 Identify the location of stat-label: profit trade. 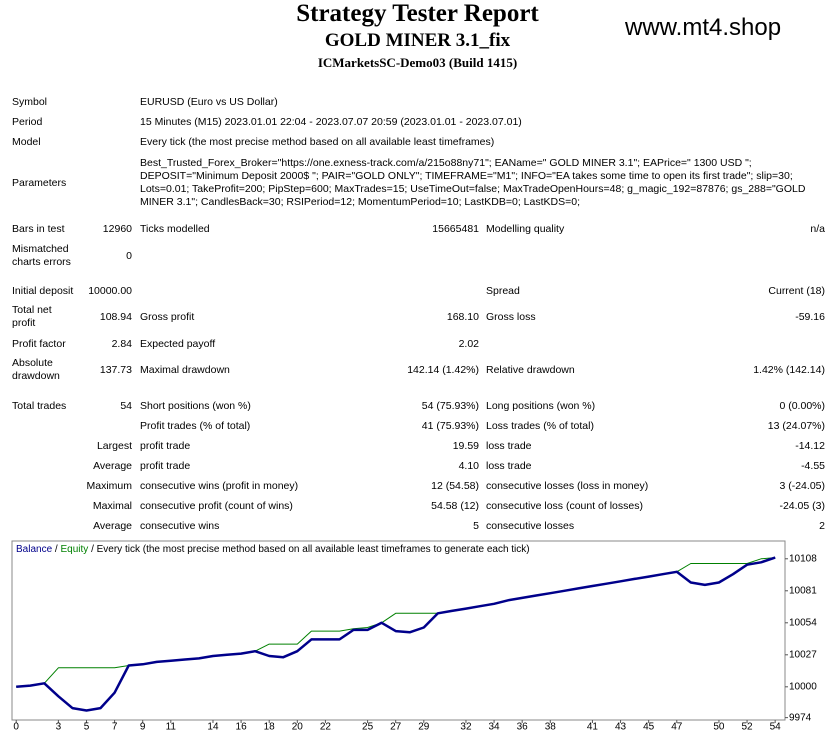
(165, 445).